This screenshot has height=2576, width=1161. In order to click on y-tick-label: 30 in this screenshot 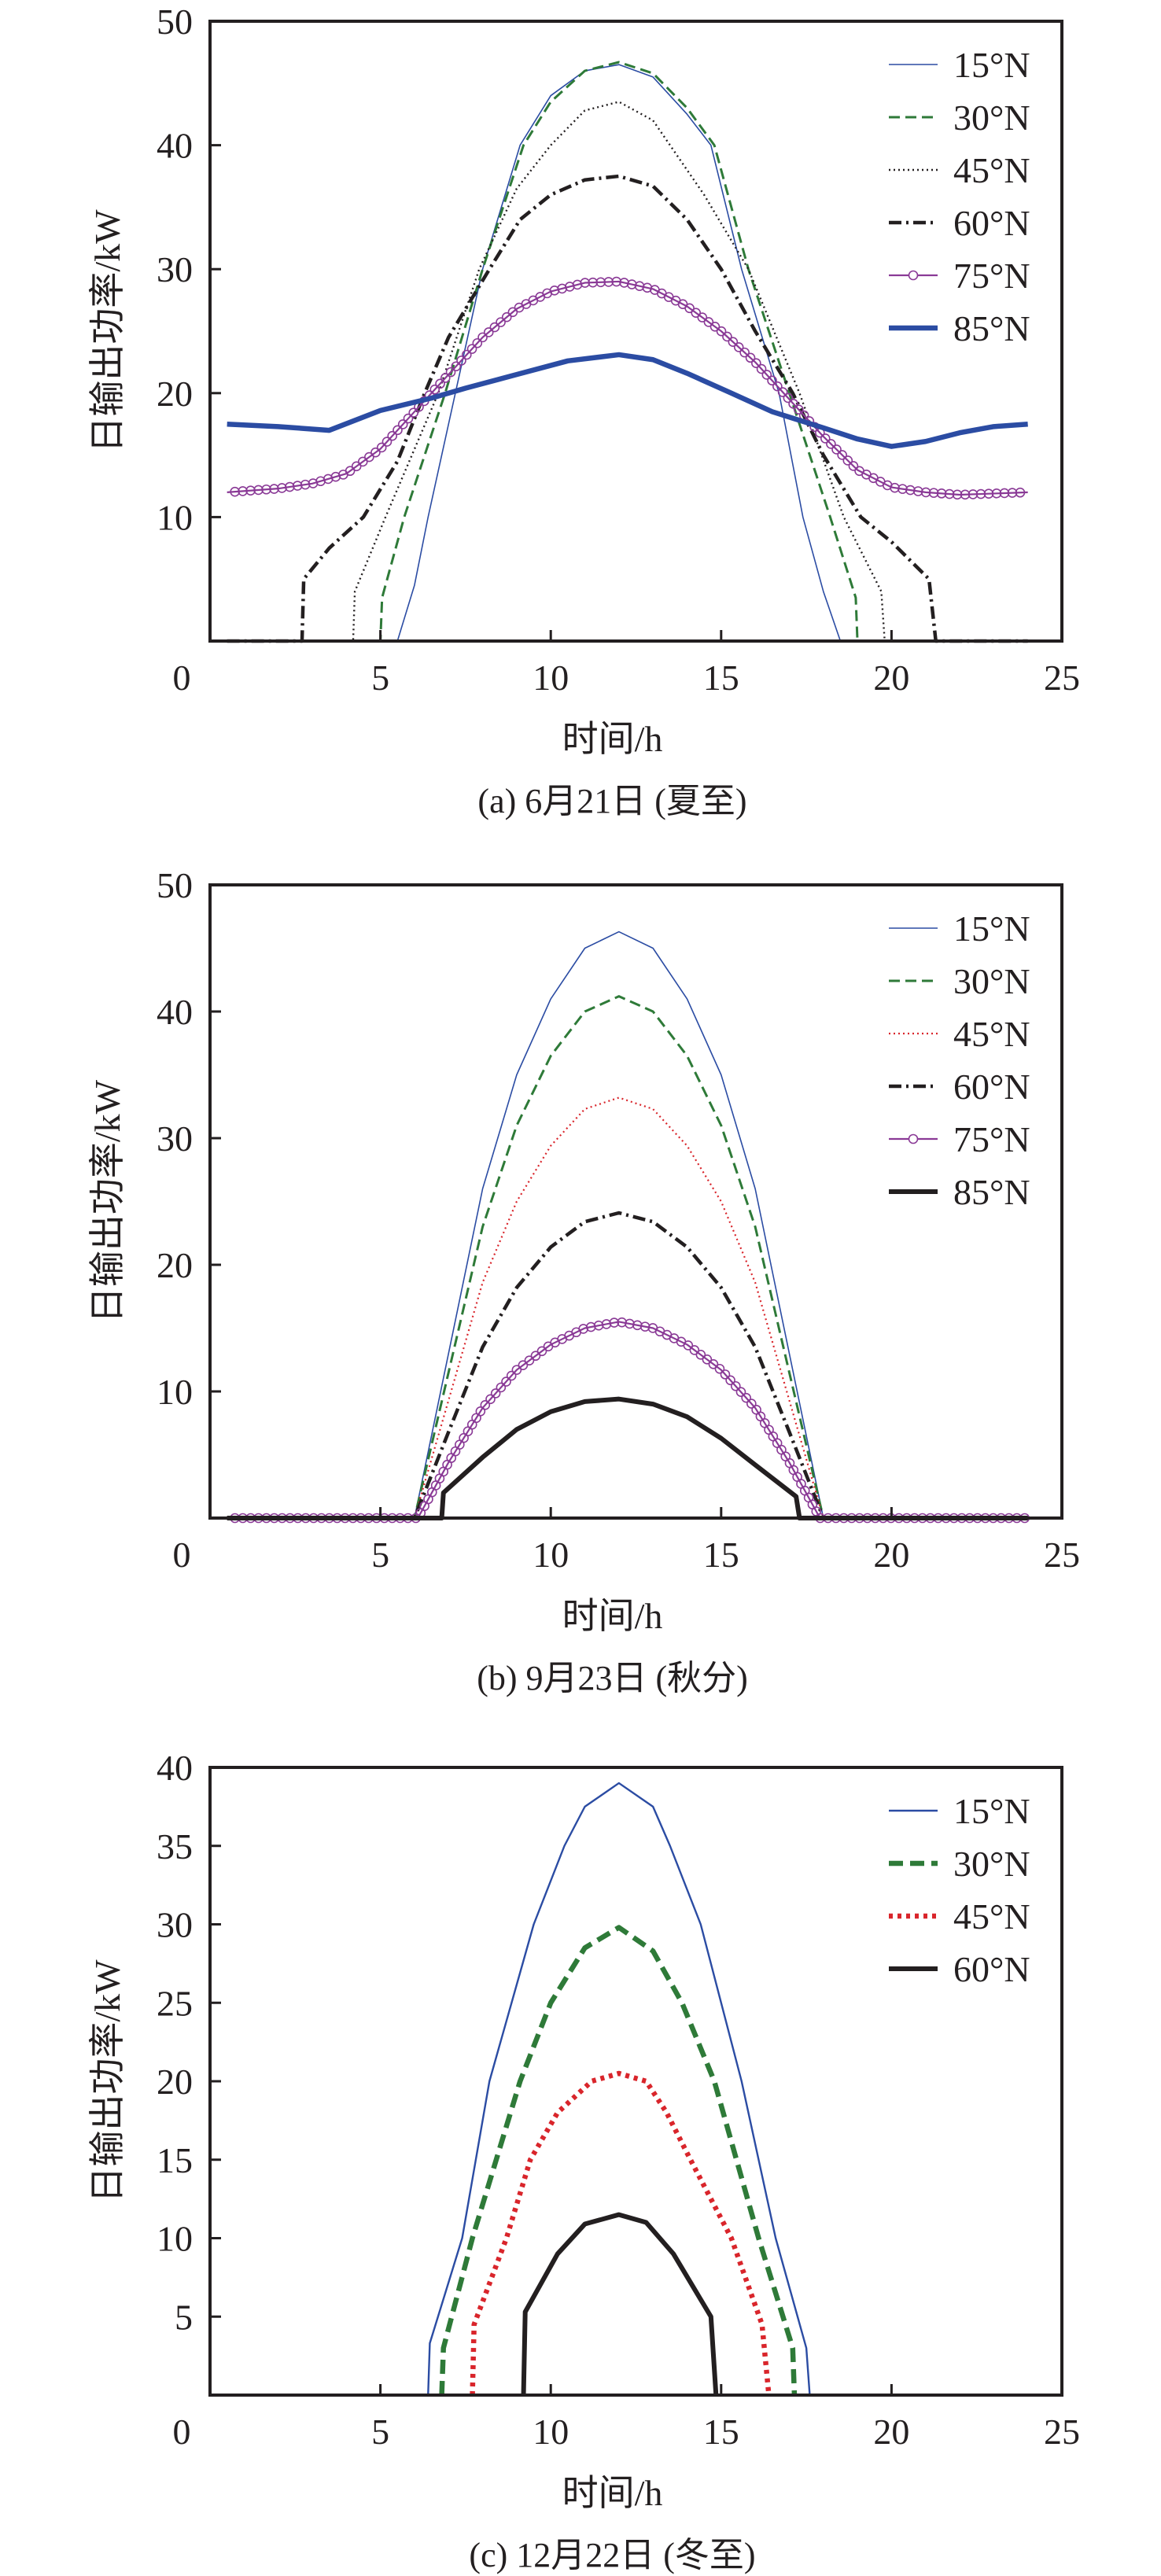, I will do `click(175, 269)`.